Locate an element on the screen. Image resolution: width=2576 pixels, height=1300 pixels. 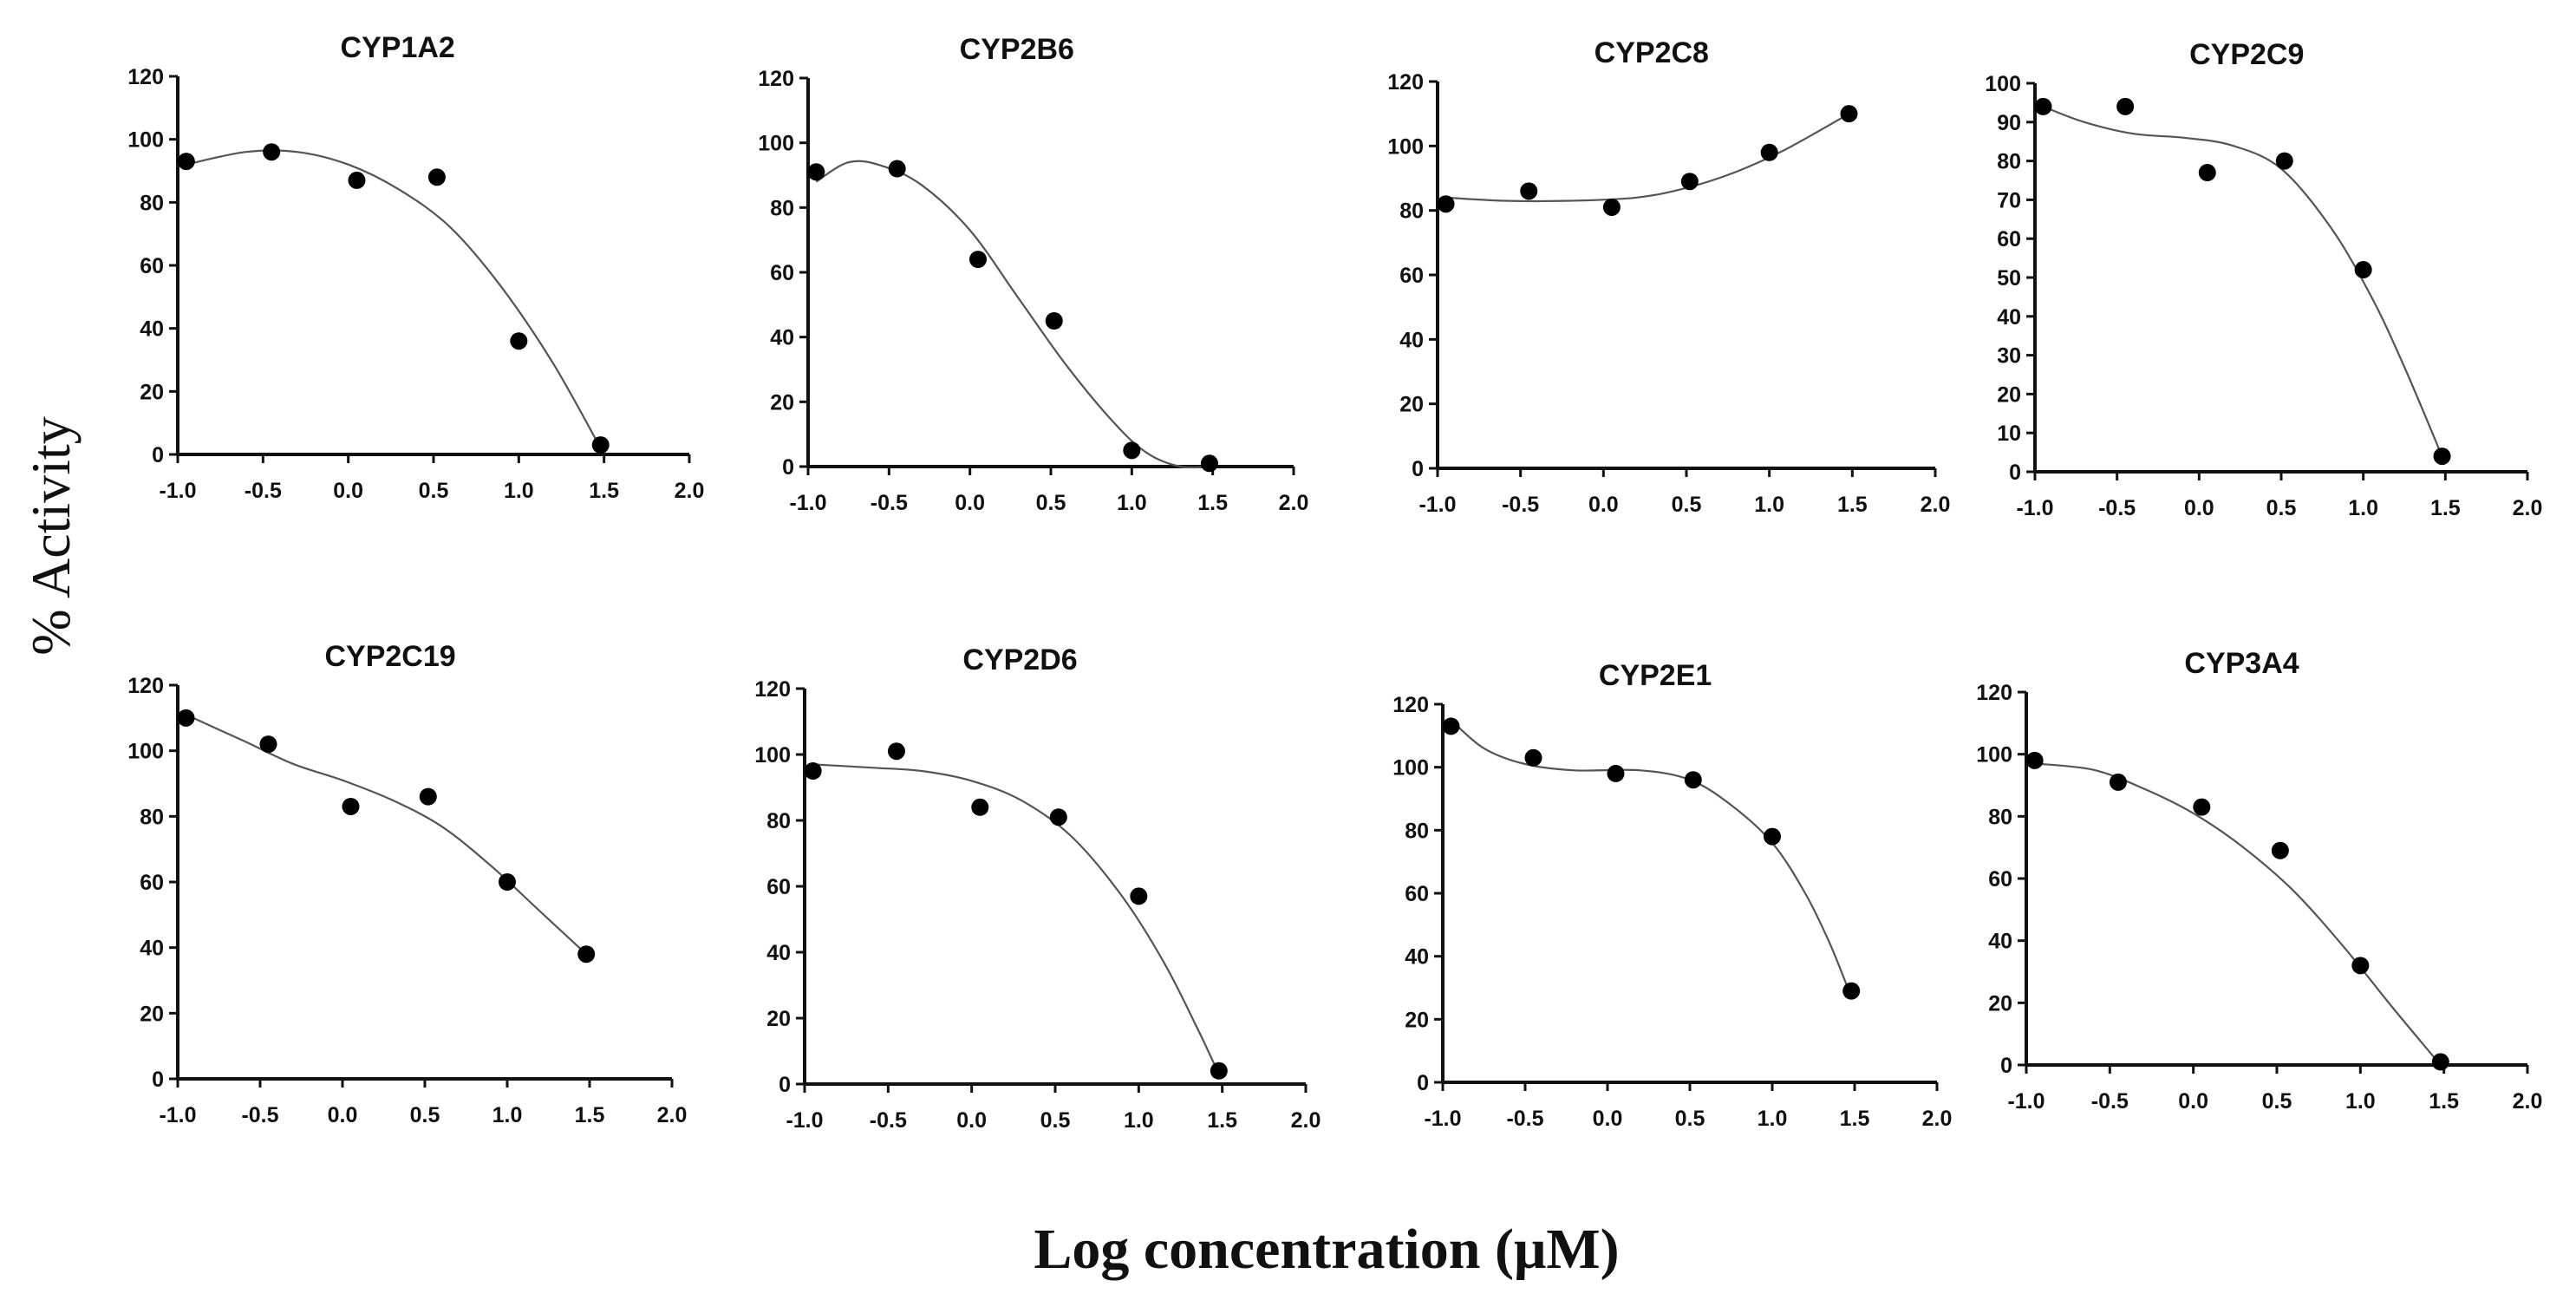
chart-title: CYP3A4 is located at coordinates (2242, 663).